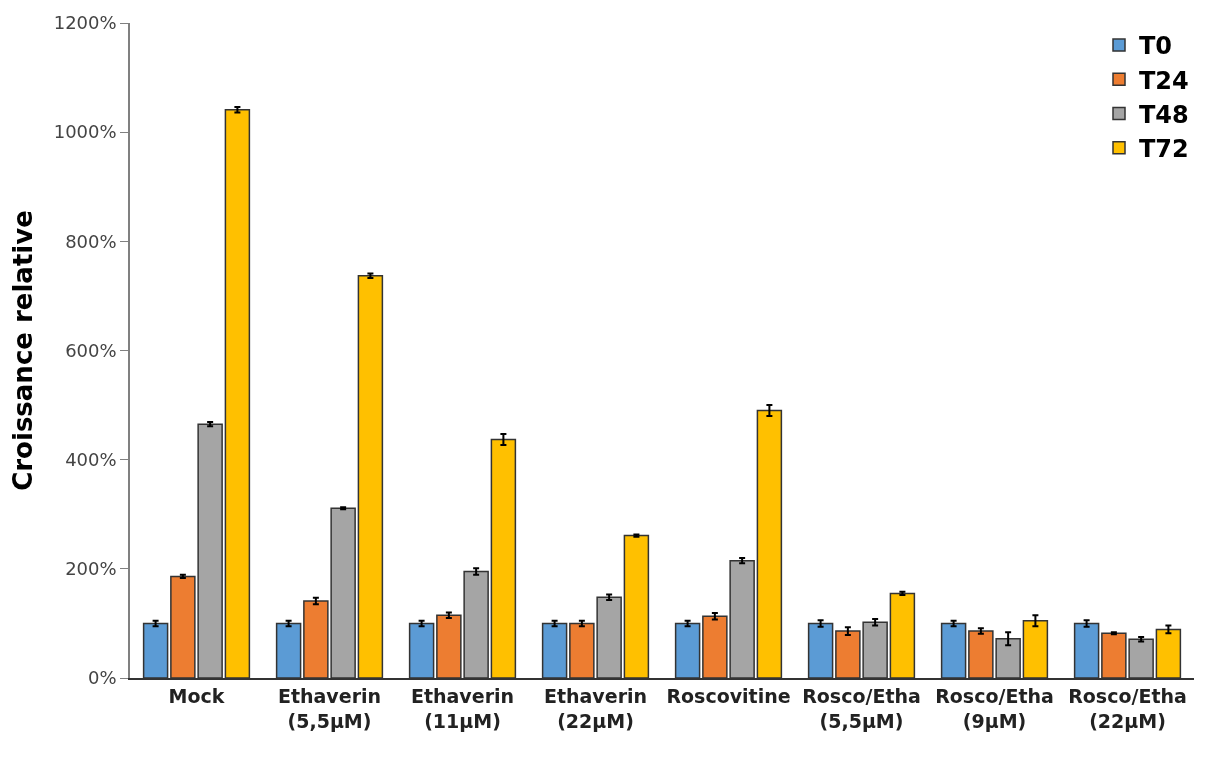 The width and height of the screenshot is (1214, 778). I want to click on x-tick-label: Rosco/Etha (9µM), so click(994, 708).